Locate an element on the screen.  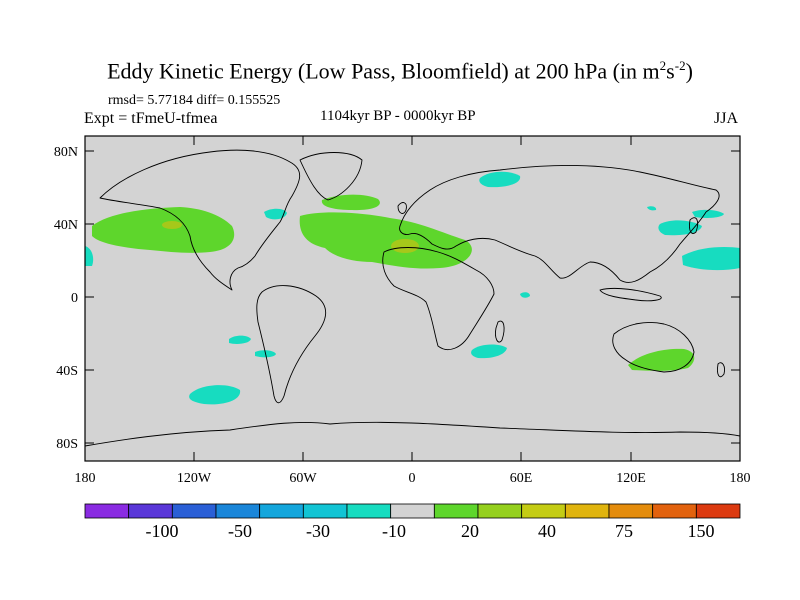
lon-label-120w: 120W is located at coordinates (194, 478).